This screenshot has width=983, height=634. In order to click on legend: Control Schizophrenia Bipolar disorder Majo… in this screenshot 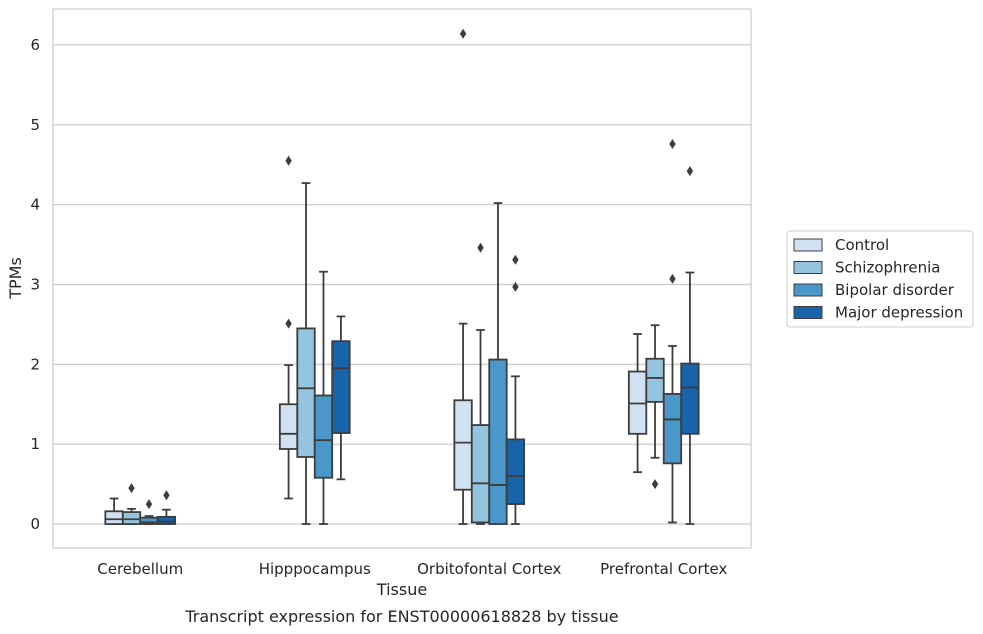, I will do `click(880, 279)`.